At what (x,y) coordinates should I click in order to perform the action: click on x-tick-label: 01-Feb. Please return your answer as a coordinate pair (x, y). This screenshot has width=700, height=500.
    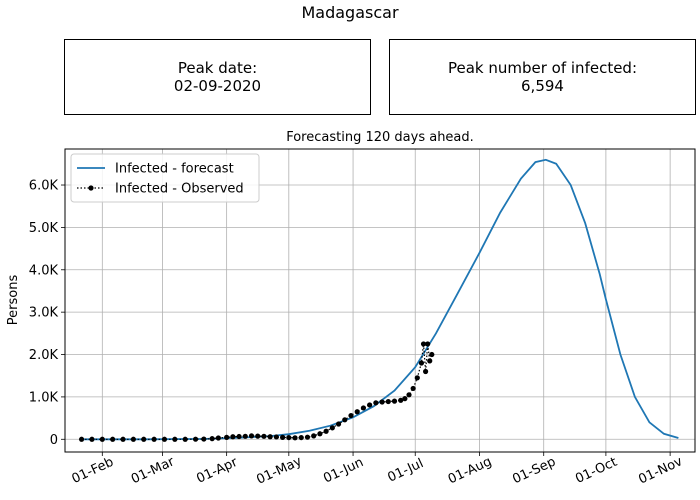
    Looking at the image, I should click on (93, 471).